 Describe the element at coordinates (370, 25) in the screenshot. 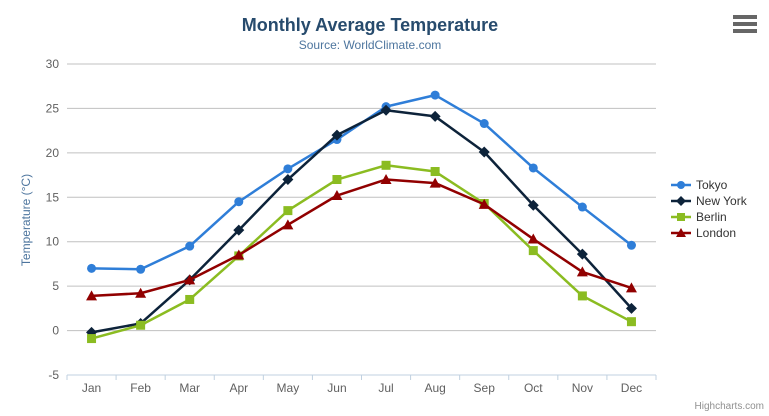

I see `chart-title: Monthly Average Temperature` at that location.